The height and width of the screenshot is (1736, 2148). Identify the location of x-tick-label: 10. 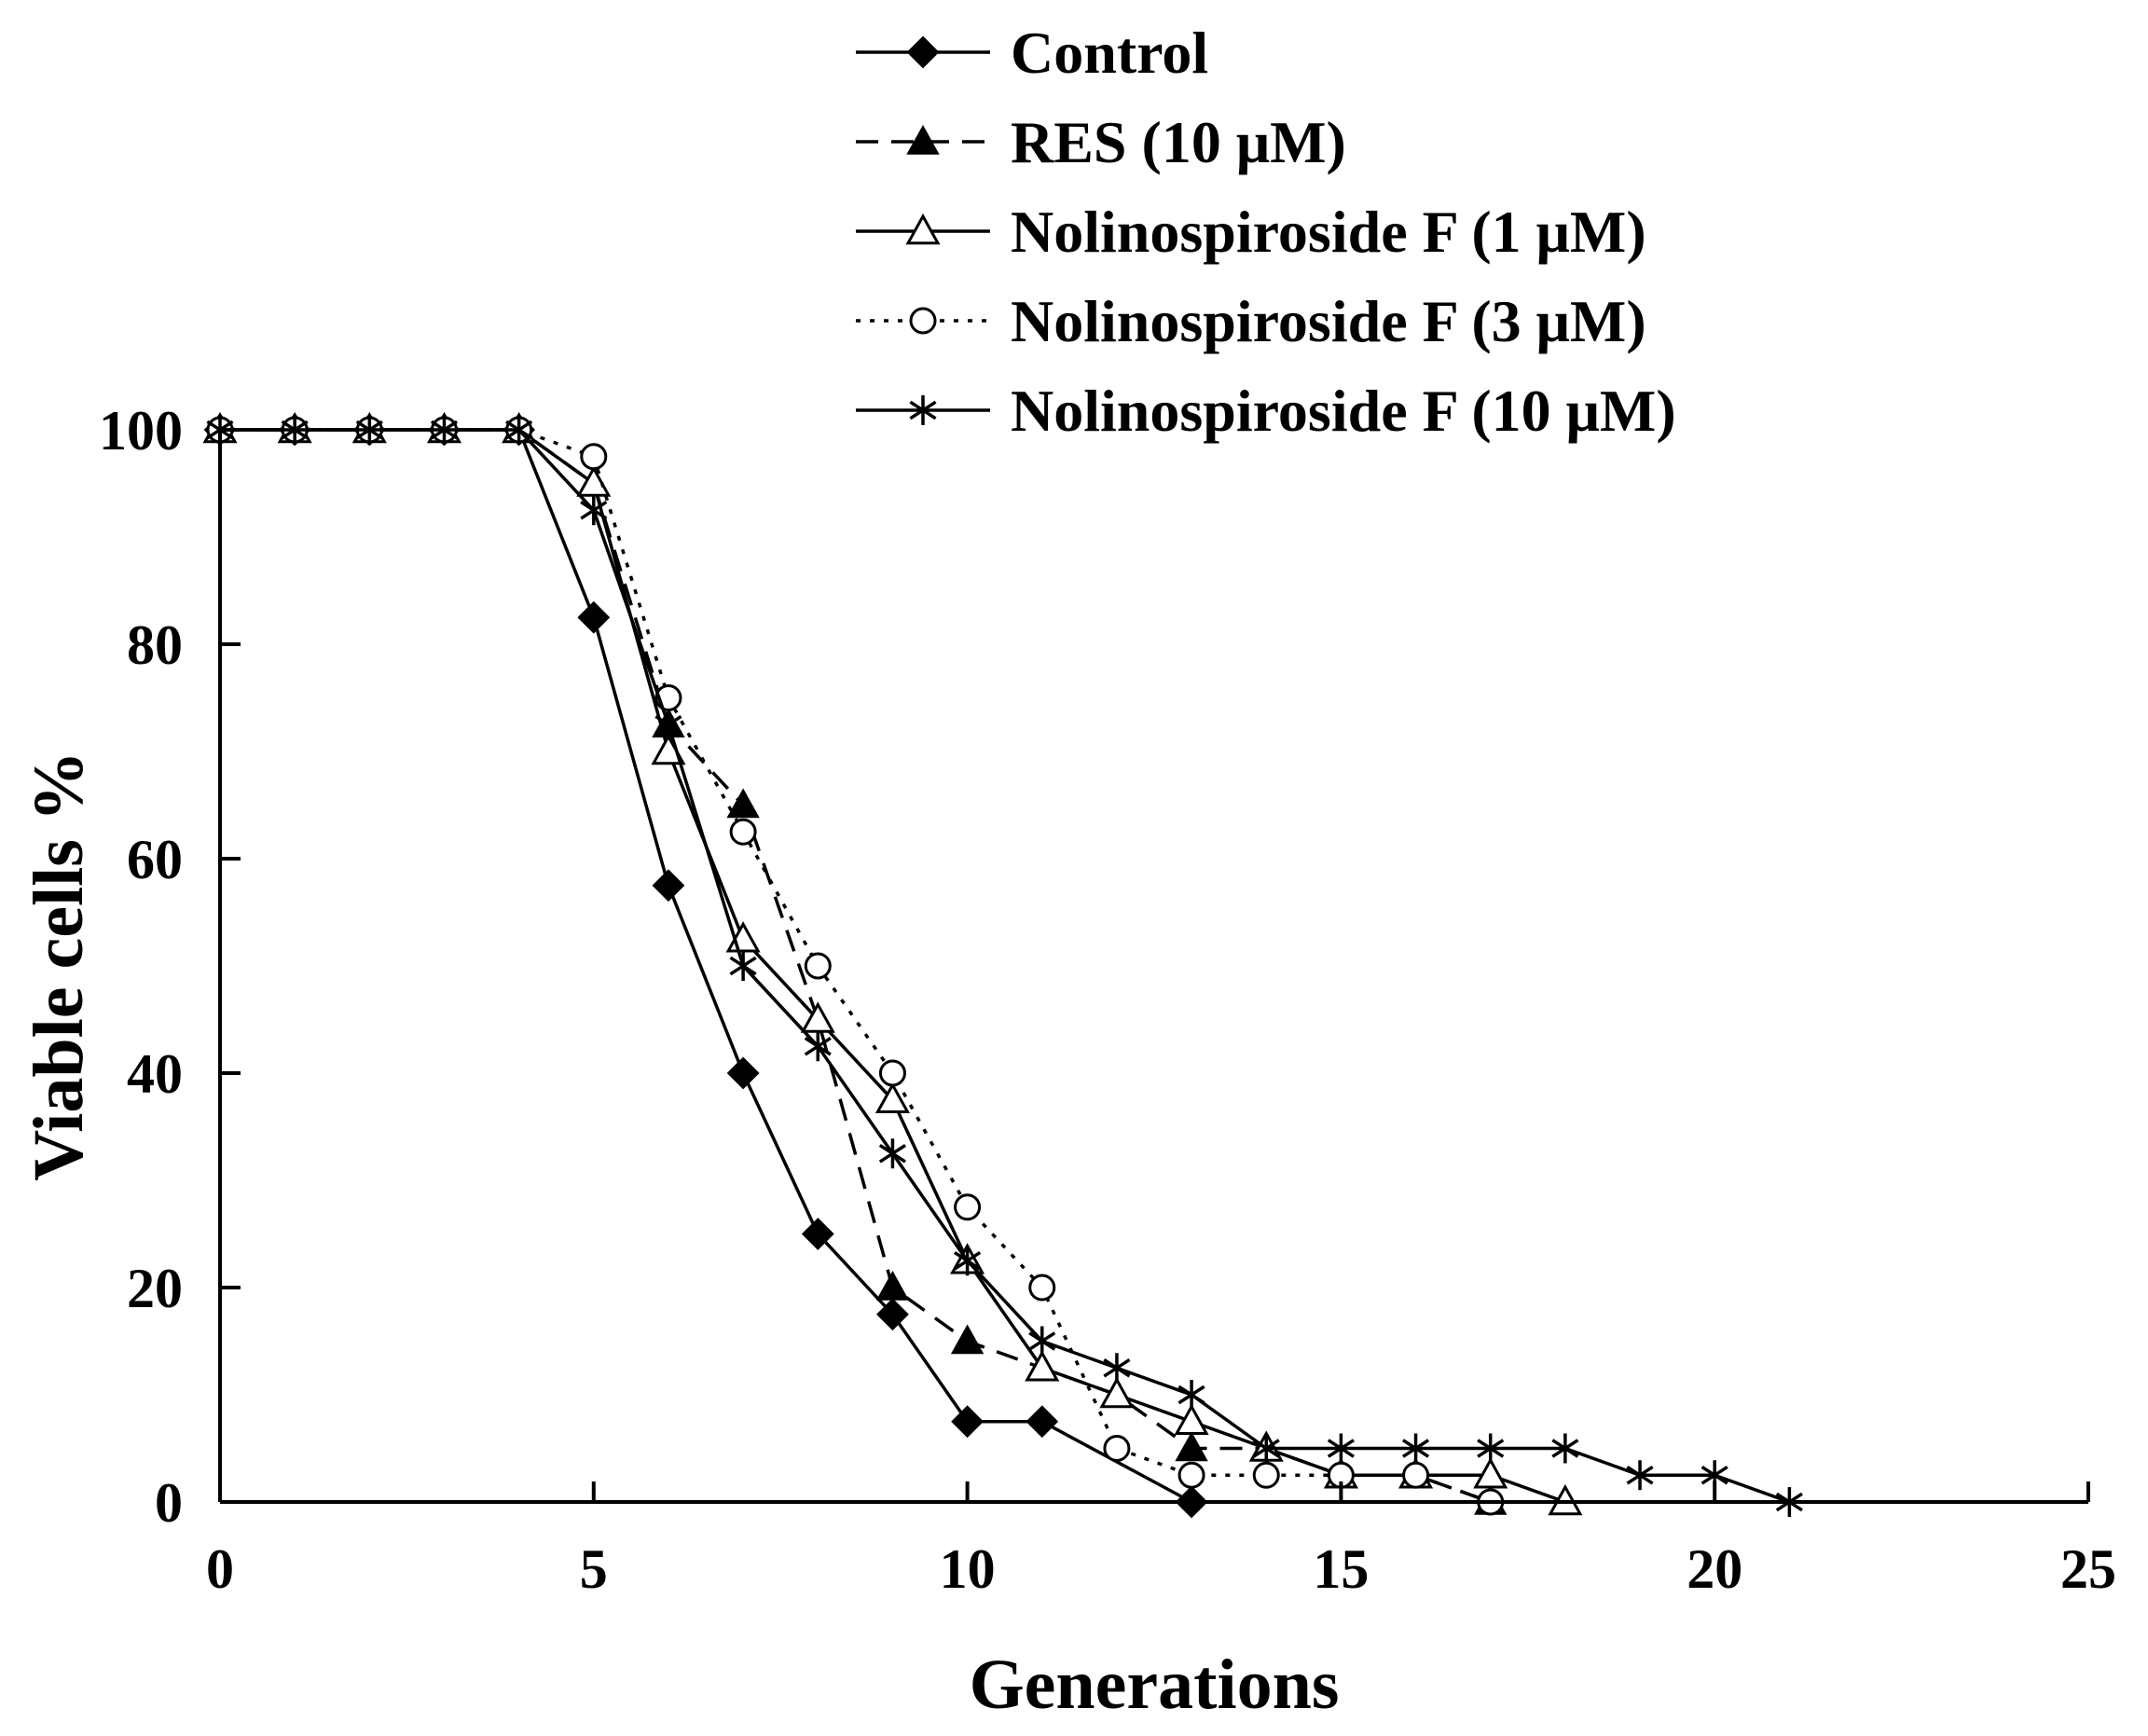
(968, 1569).